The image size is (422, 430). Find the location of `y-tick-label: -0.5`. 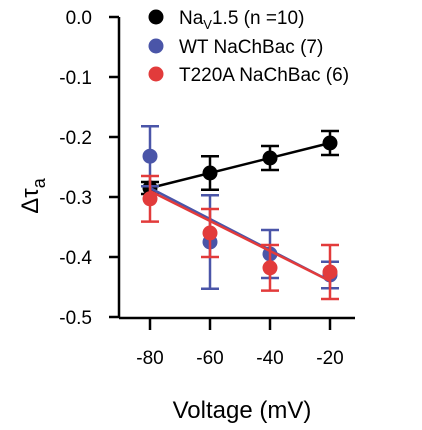

y-tick-label: -0.5 is located at coordinates (75, 318).